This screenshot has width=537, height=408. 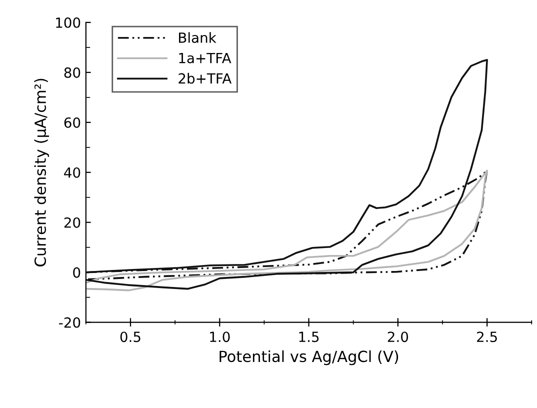 I want to click on x-tick-label: 0.5, so click(x=130, y=337).